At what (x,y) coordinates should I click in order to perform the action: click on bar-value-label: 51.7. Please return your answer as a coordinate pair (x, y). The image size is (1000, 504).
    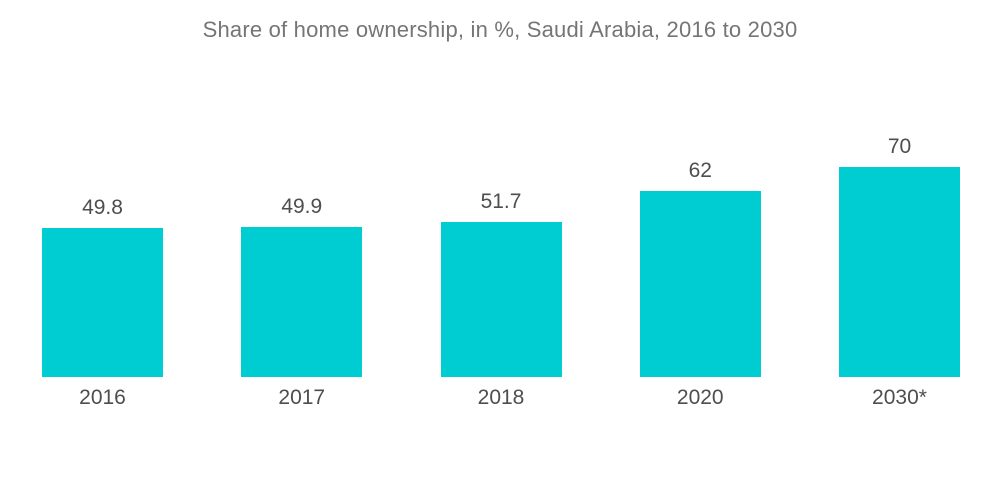
    Looking at the image, I should click on (501, 201).